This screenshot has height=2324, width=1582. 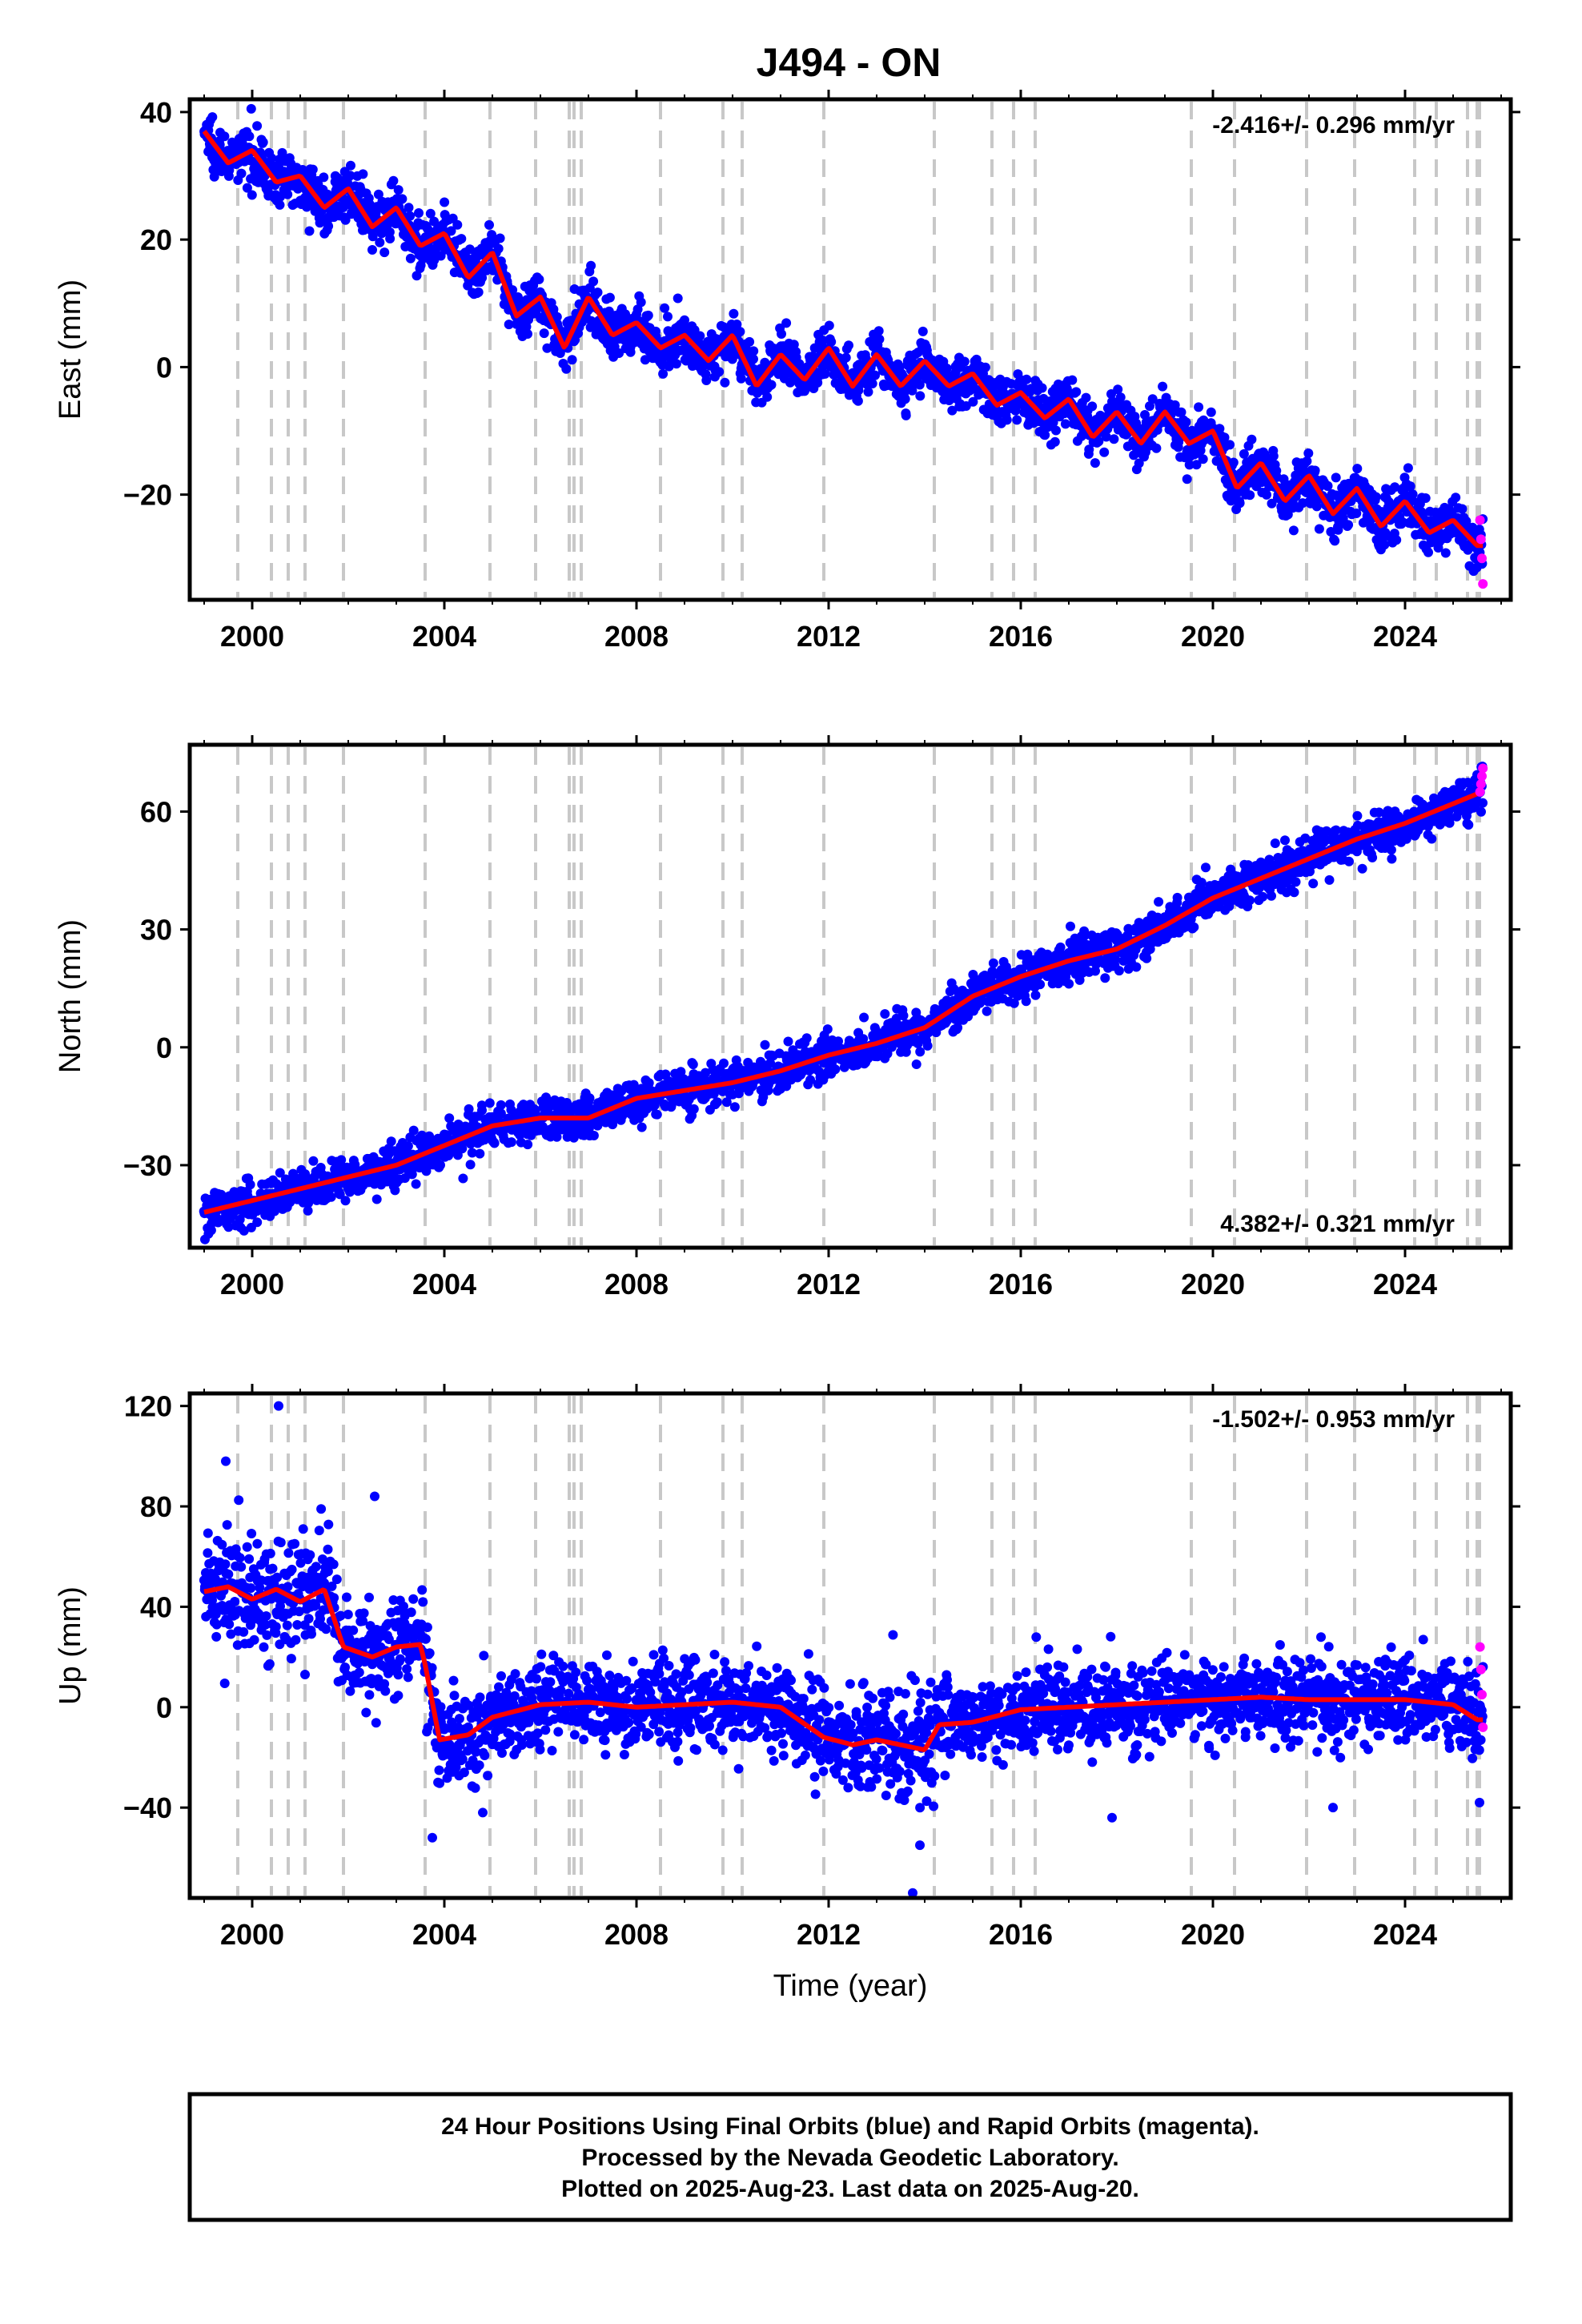 What do you see at coordinates (1333, 126) in the screenshot?
I see `rate-annotation: -2.416+/- 0.296 mm/yr` at bounding box center [1333, 126].